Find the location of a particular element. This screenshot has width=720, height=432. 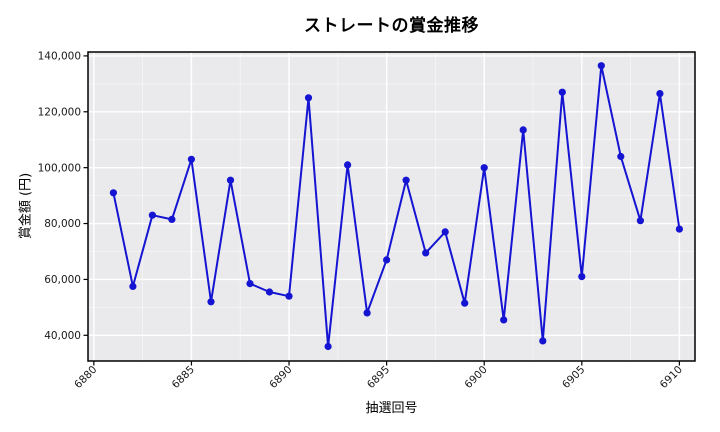

y-tick-label: 80,000 is located at coordinates (62, 224).